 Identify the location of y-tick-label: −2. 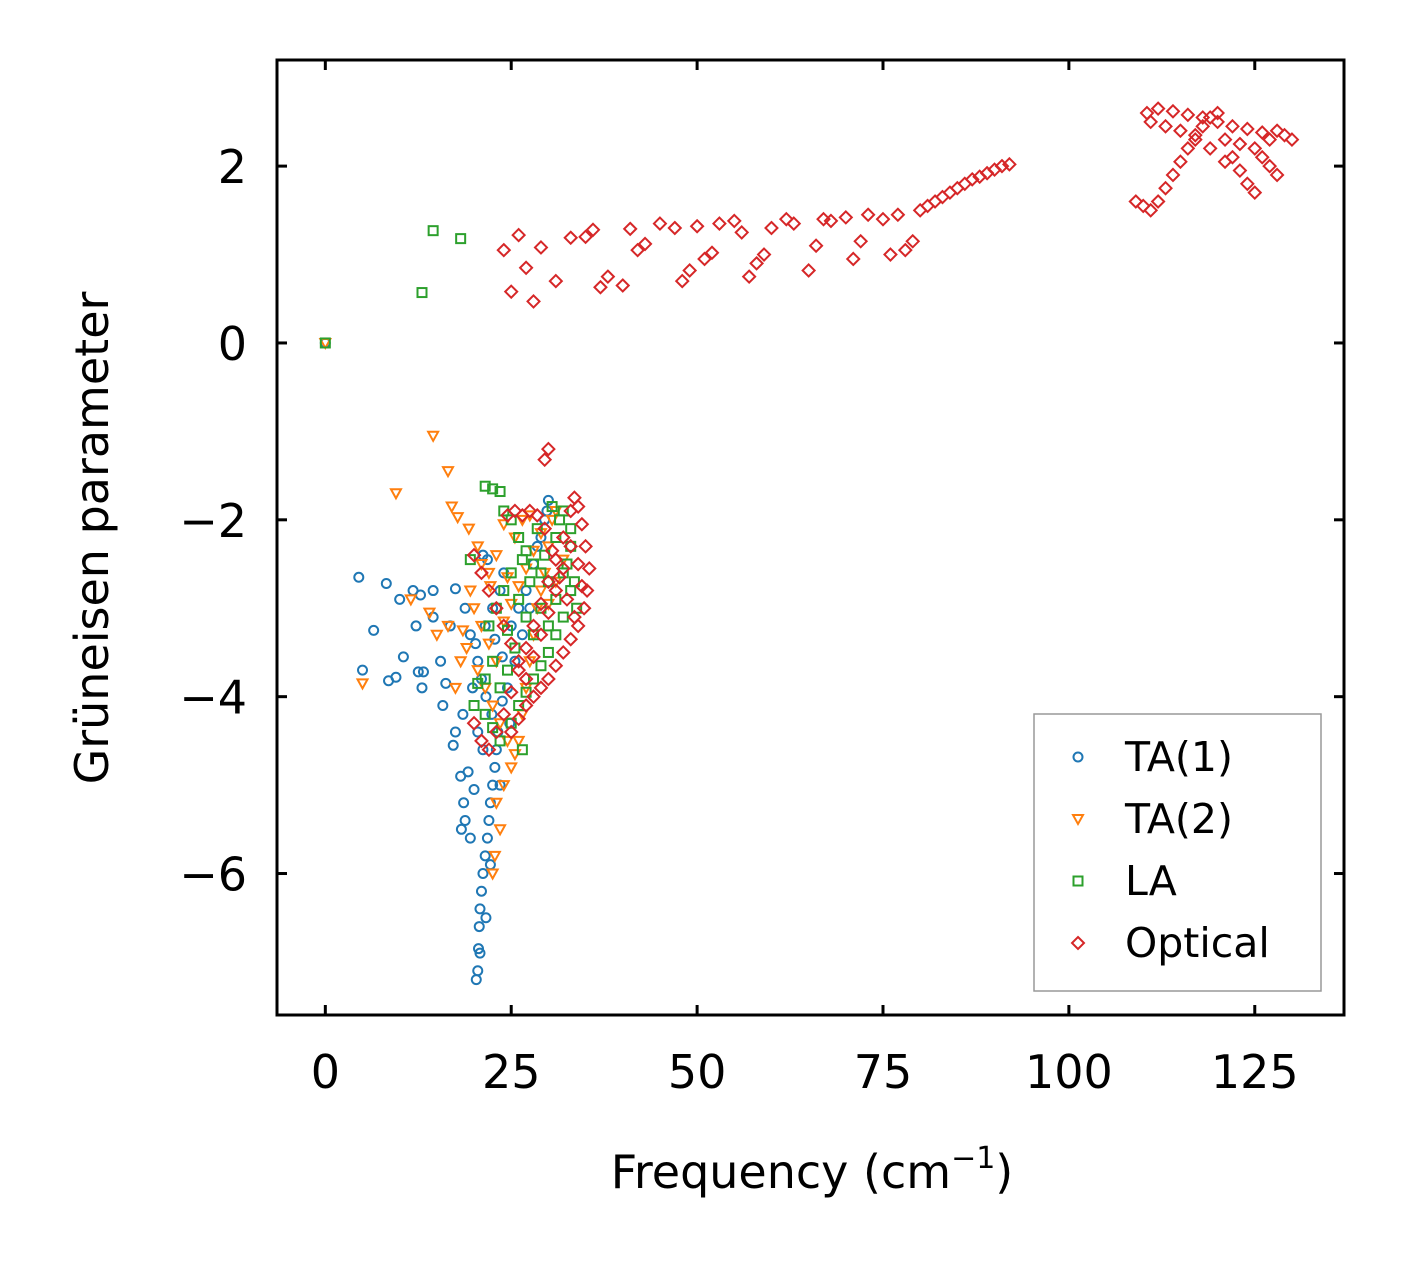
(213, 521).